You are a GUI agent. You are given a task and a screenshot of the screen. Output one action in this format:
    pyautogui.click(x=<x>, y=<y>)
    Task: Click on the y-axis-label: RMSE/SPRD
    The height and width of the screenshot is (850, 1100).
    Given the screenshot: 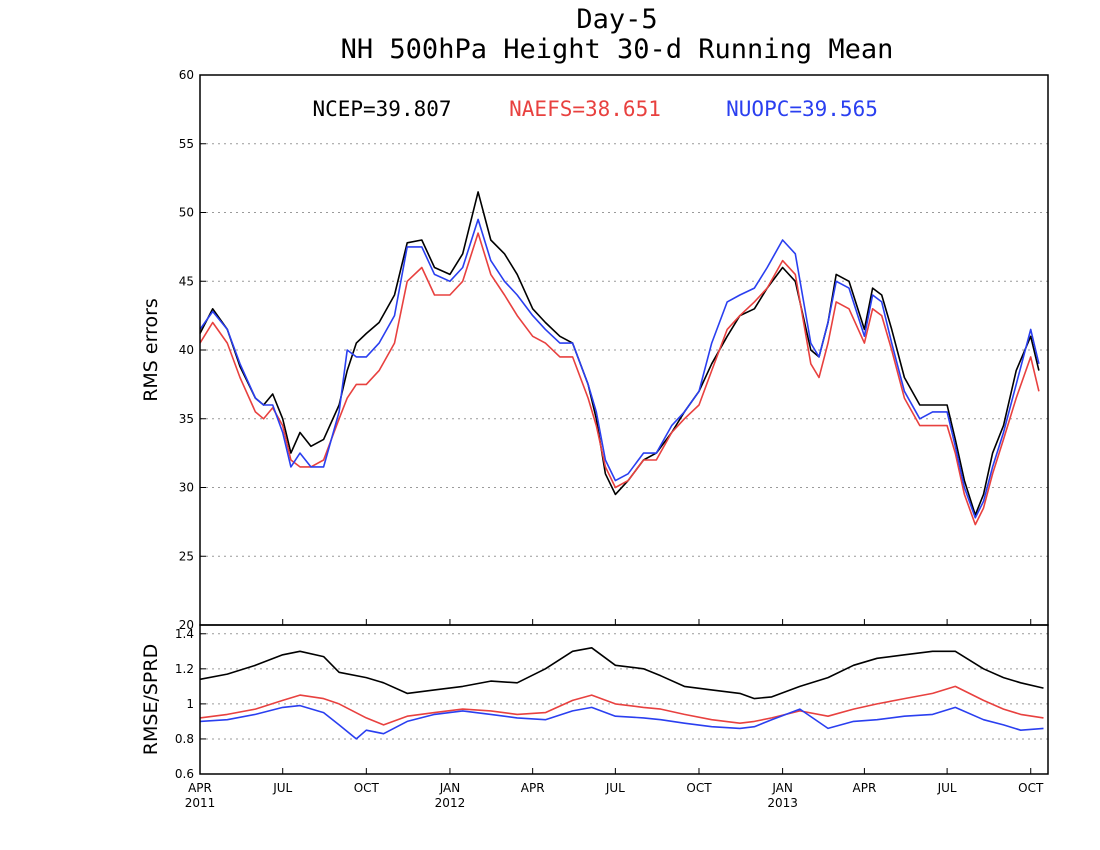 What is the action you would take?
    pyautogui.click(x=151, y=699)
    